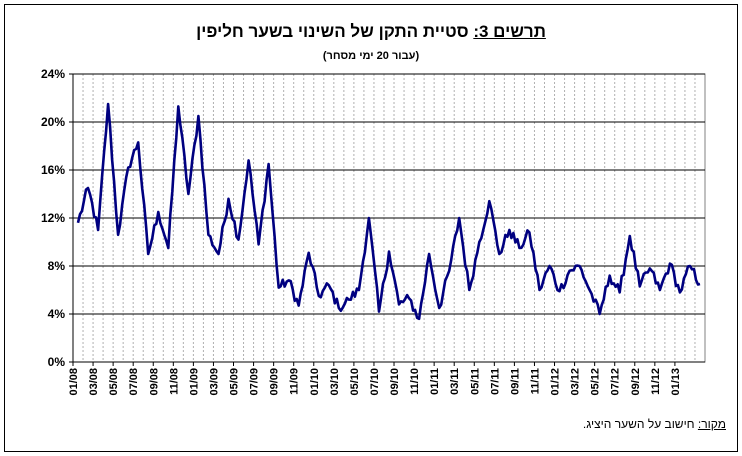 This screenshot has width=742, height=456. I want to click on x-tick-label: 11/10, so click(415, 381).